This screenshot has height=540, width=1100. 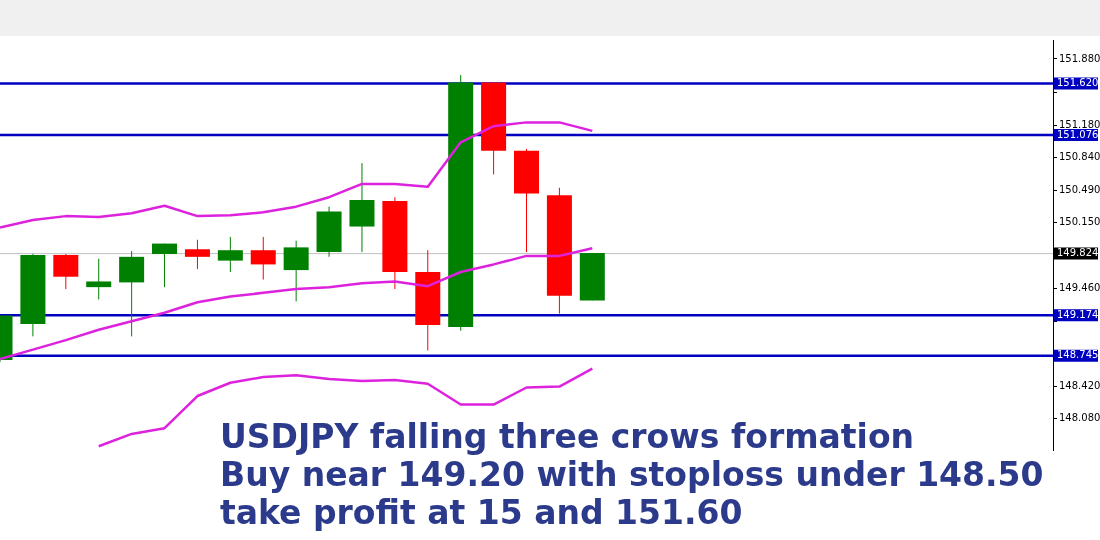 I want to click on text: take profit at 15 and 151.60, so click(x=482, y=512).